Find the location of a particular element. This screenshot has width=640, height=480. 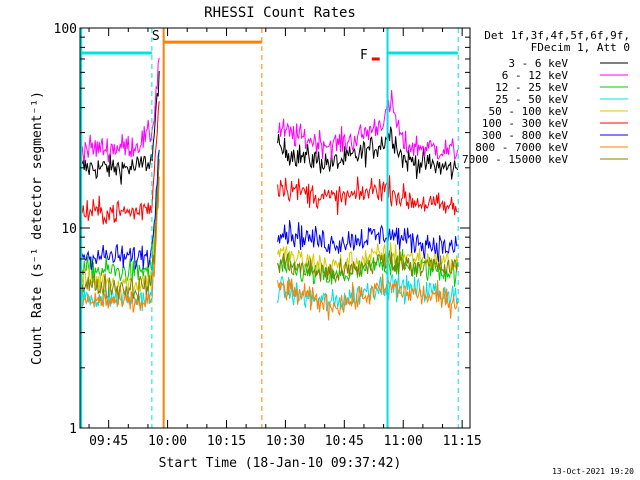

series-7000-15000-kev-legend-label: 7000 - 15000 keV is located at coordinates (515, 159).